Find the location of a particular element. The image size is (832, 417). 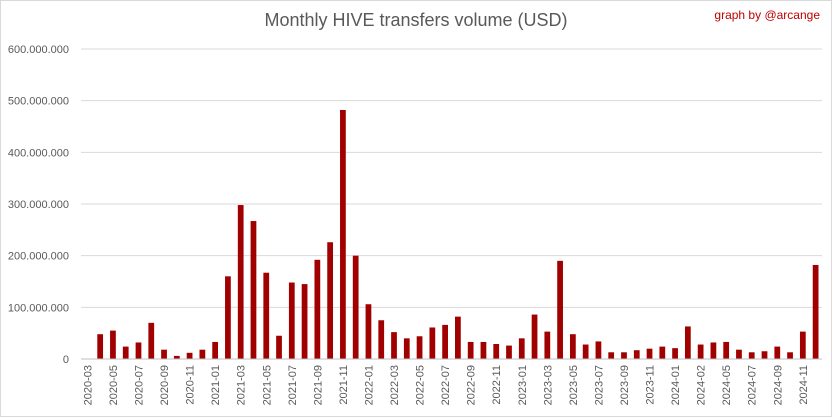

x-tick-label: 2021-03 is located at coordinates (242, 385).